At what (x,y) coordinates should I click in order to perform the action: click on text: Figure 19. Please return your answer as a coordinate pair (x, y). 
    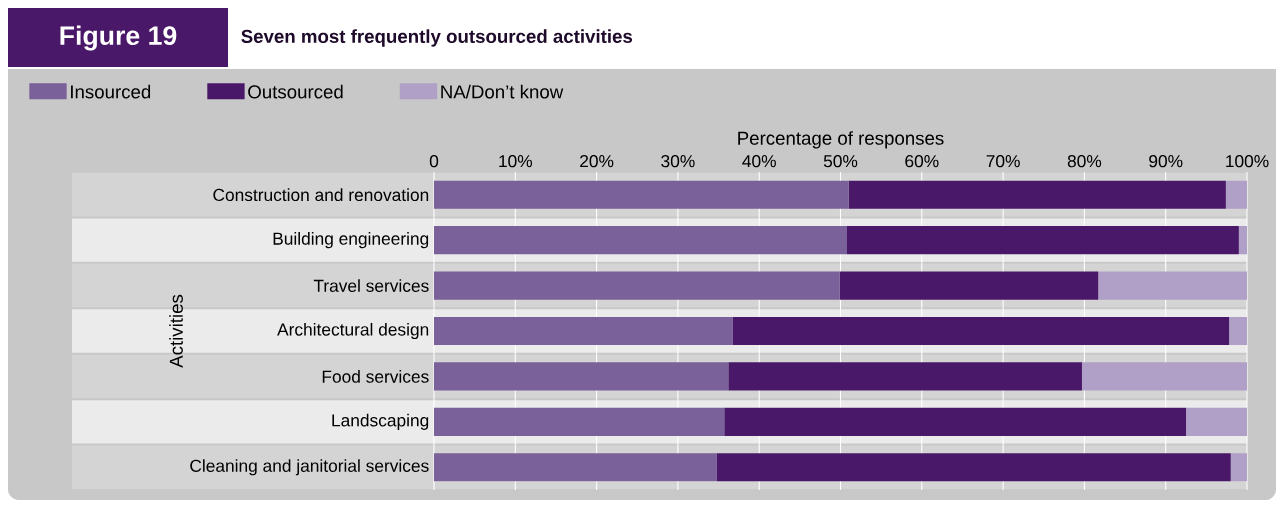
    Looking at the image, I should click on (118, 38).